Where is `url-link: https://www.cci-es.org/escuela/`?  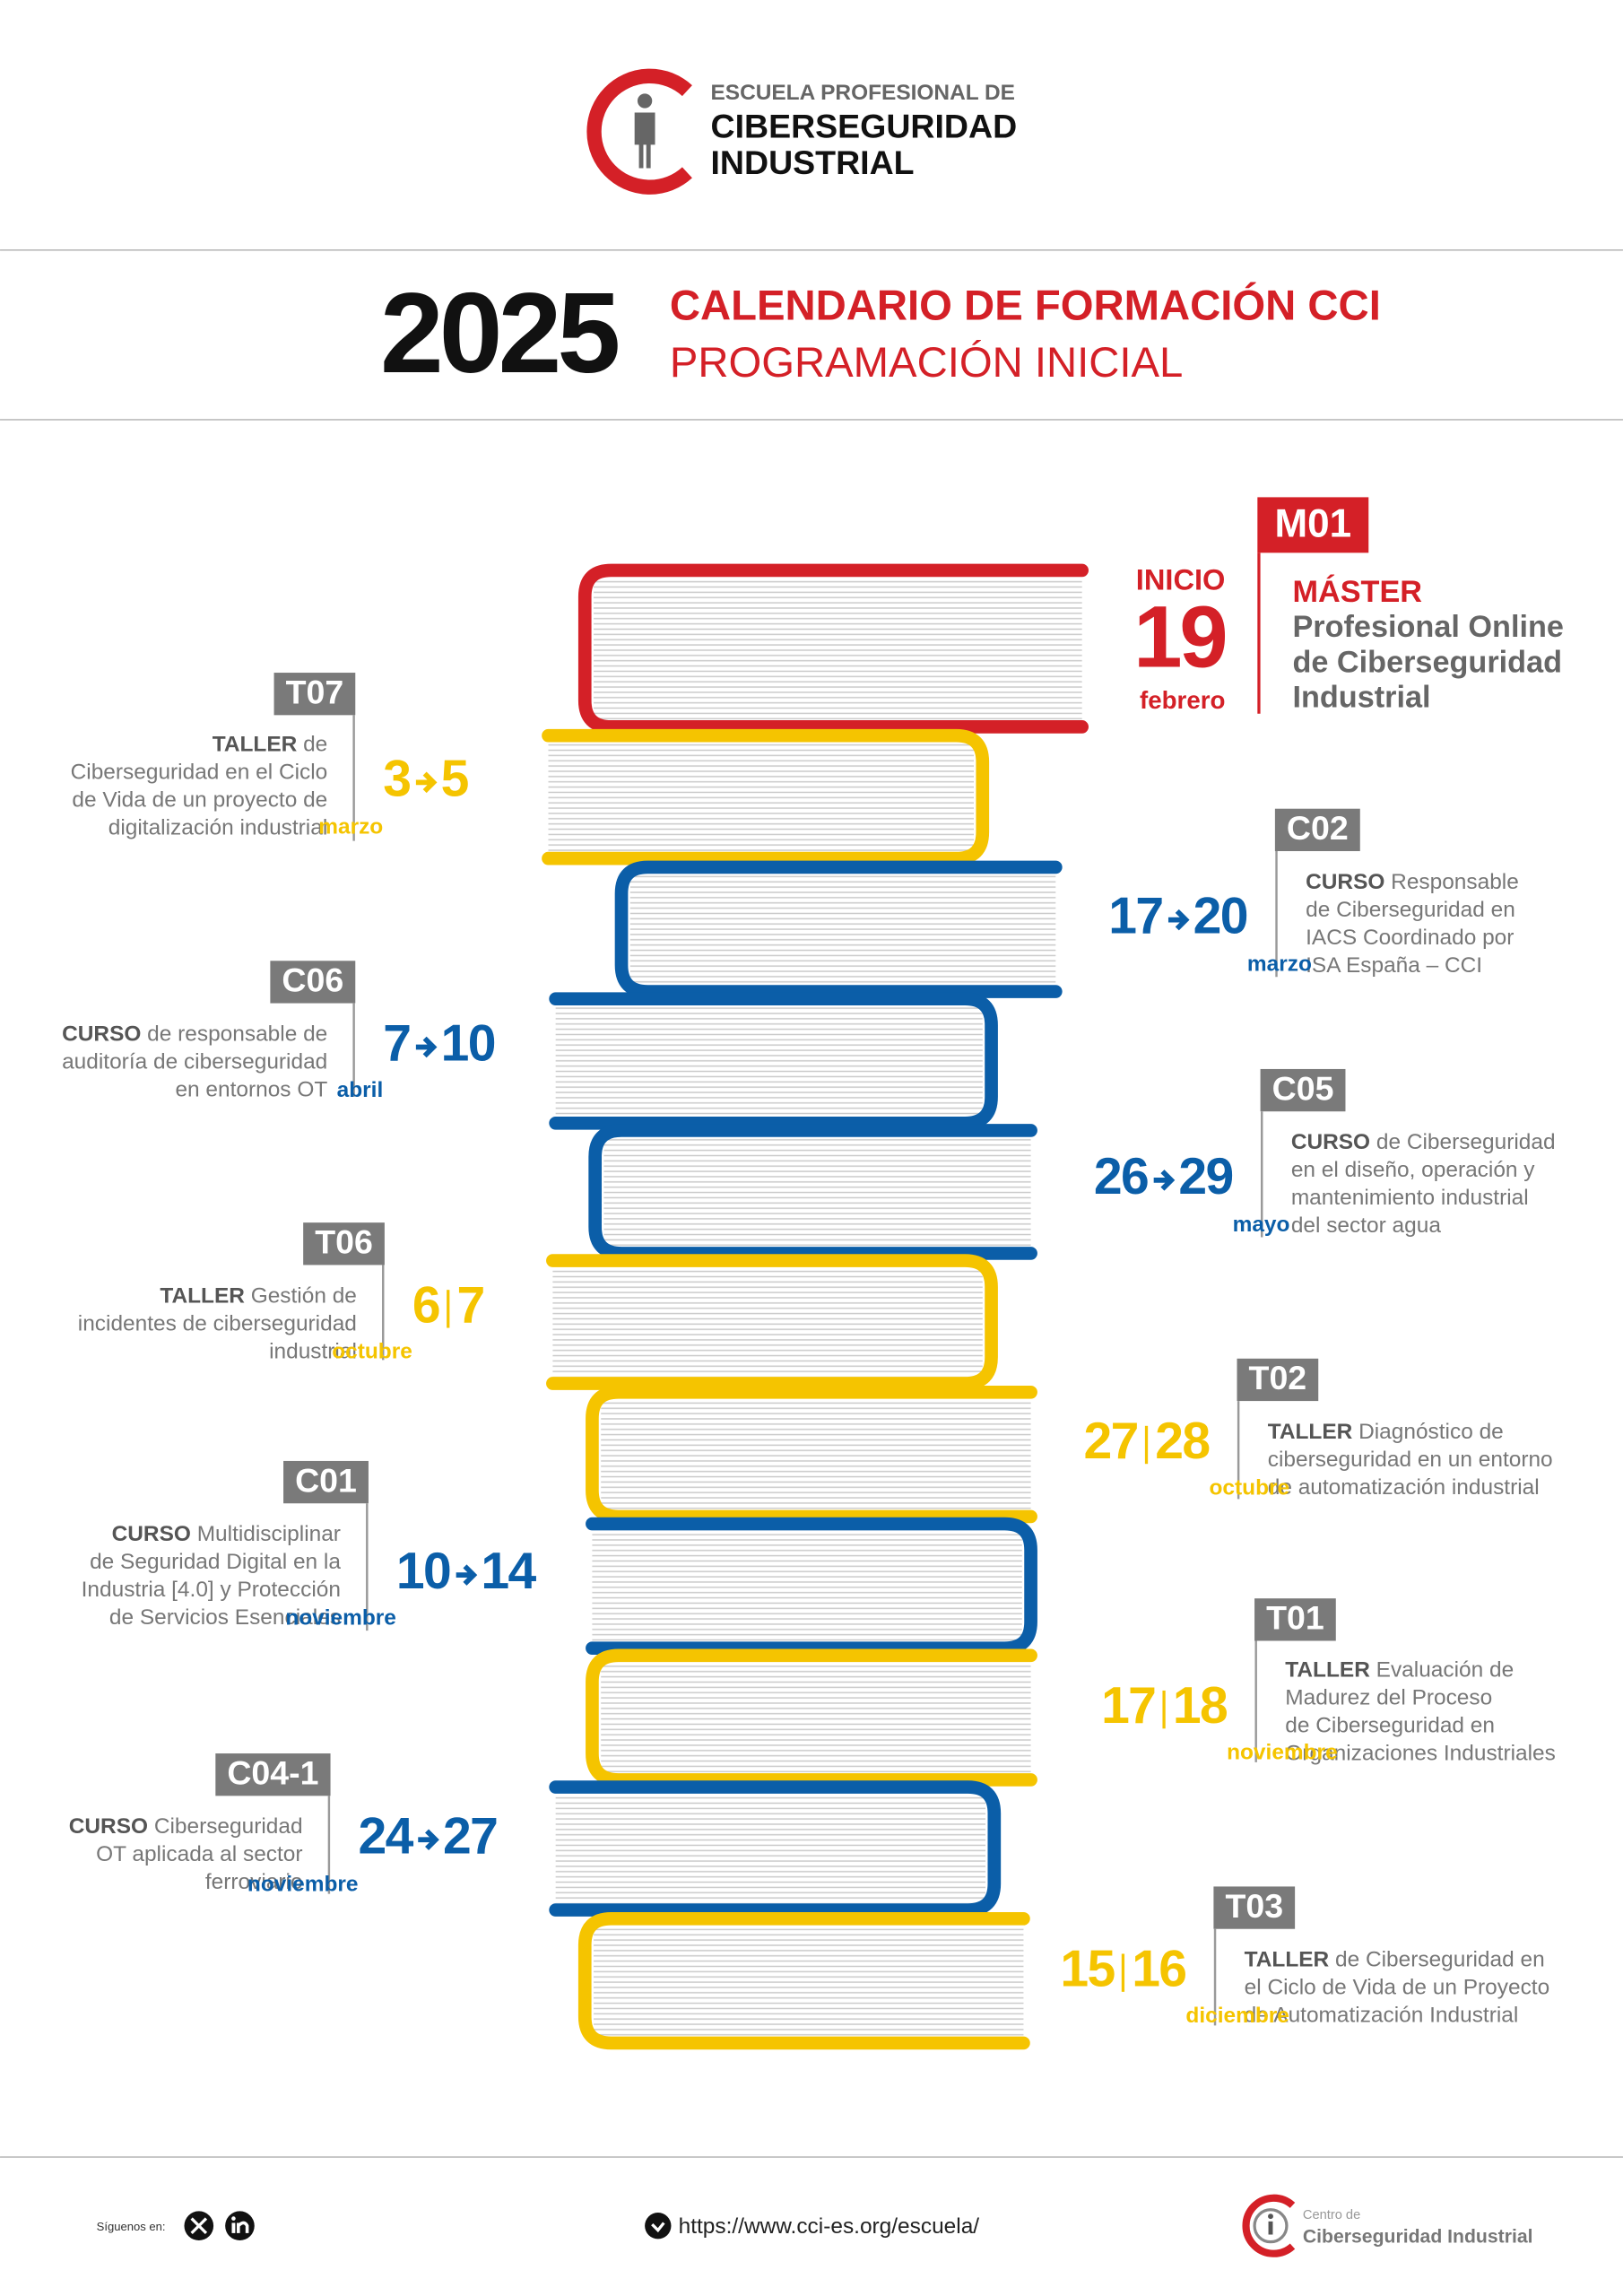
url-link: https://www.cci-es.org/escuela/ is located at coordinates (812, 2226).